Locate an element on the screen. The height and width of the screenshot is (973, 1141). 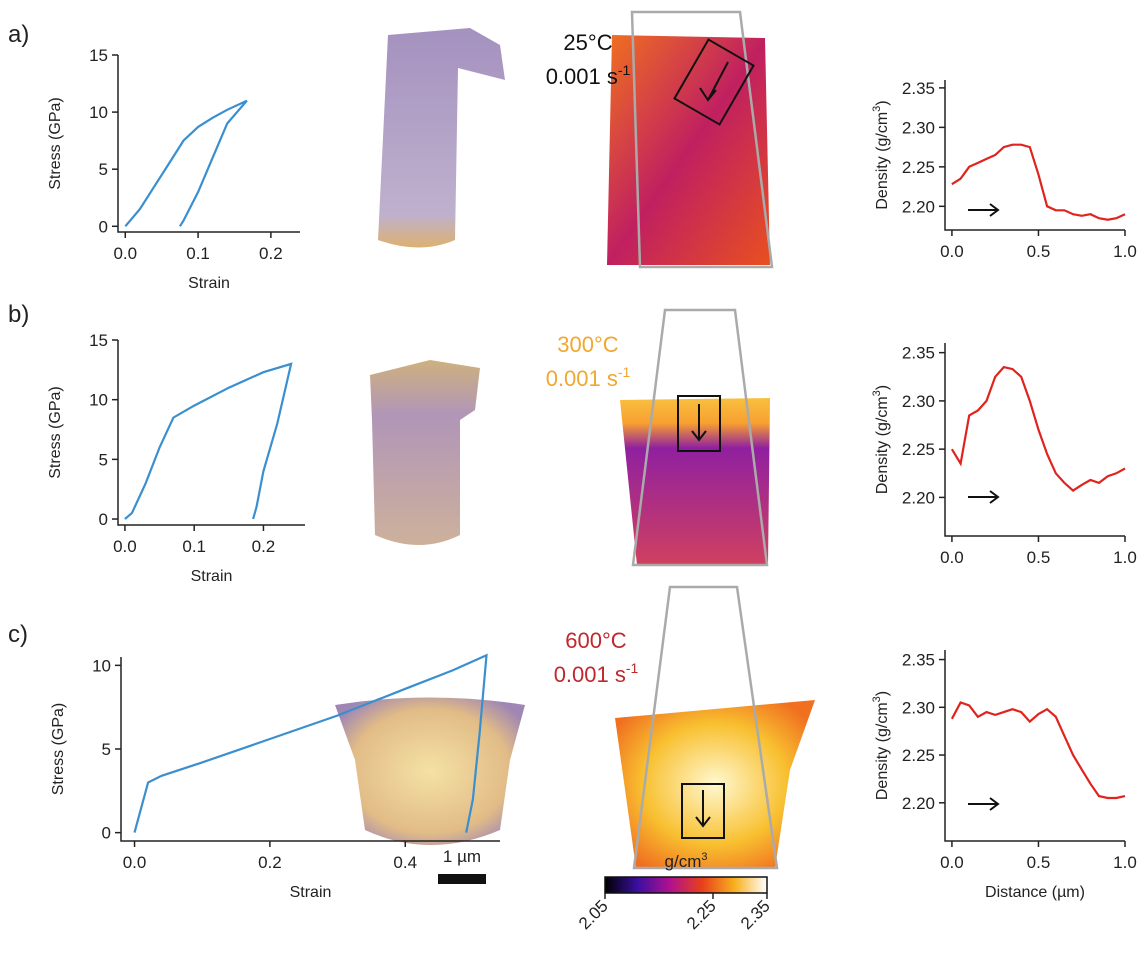
pillar-rendering is located at coordinates (430, 436).